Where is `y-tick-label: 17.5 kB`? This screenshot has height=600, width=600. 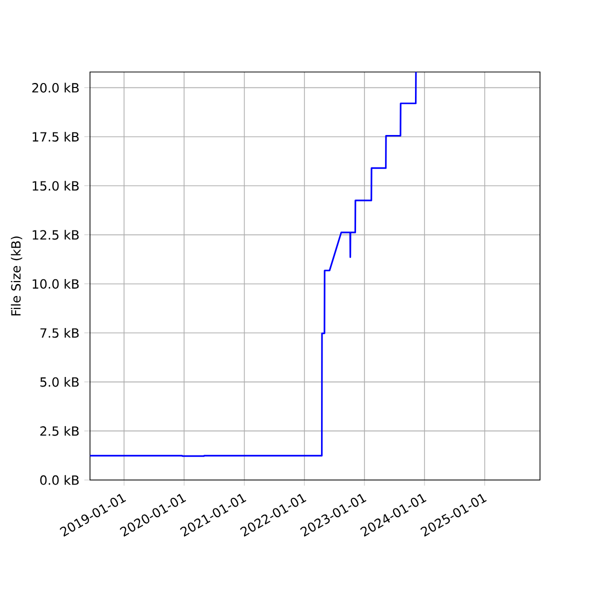
y-tick-label: 17.5 kB is located at coordinates (55, 137).